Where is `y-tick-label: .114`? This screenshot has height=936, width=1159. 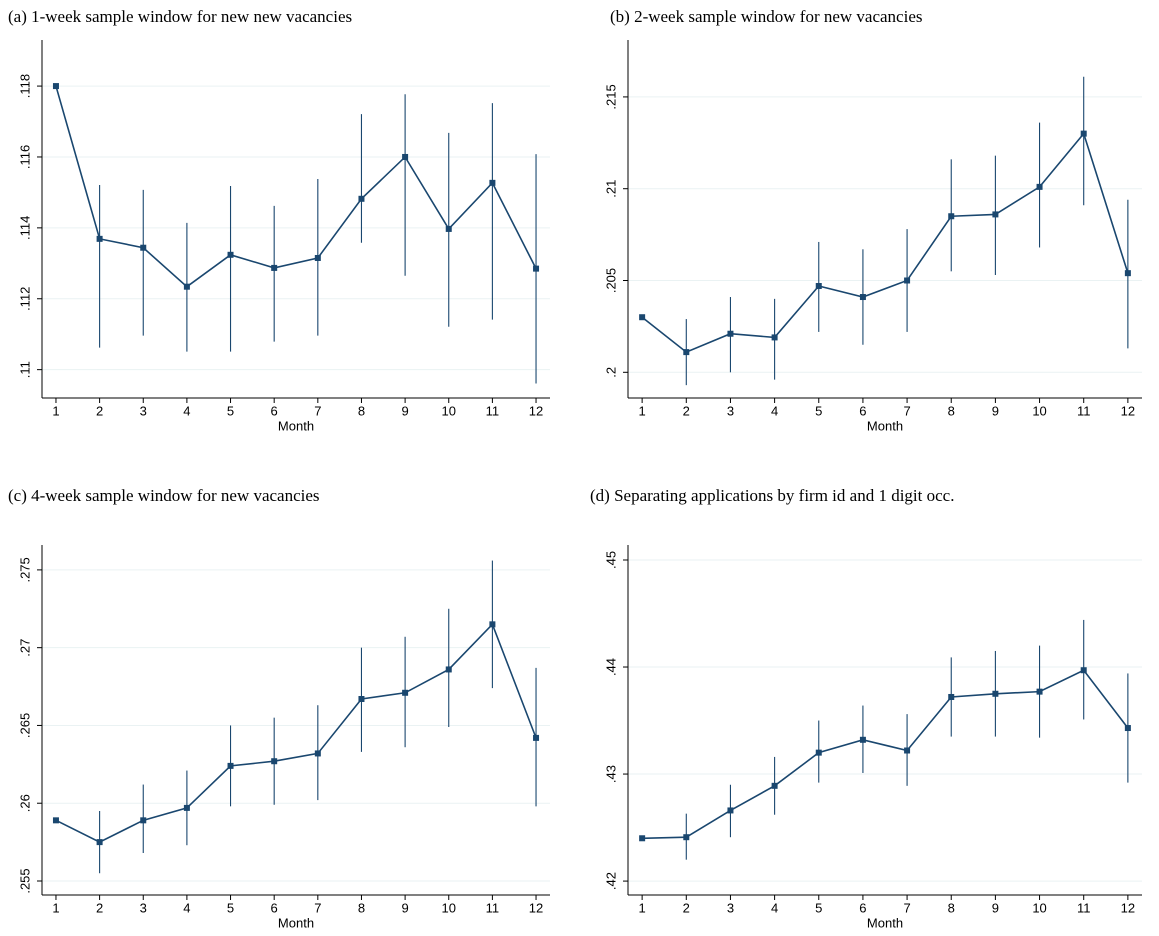 y-tick-label: .114 is located at coordinates (24, 228).